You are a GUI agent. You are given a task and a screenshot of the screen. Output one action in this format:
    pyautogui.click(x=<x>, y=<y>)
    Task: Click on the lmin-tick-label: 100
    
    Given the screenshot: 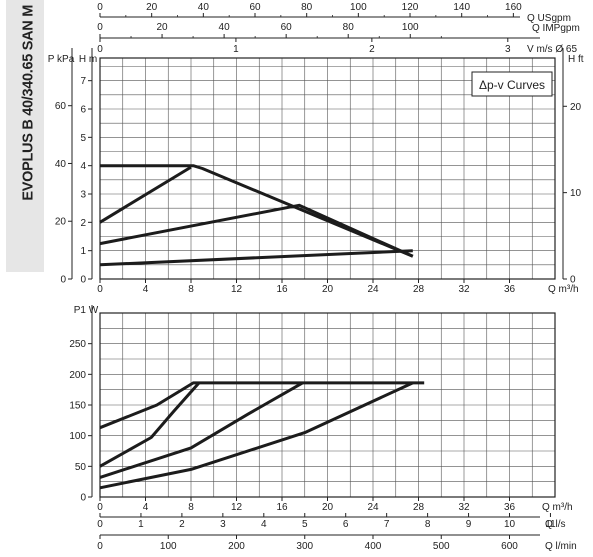 What is the action you would take?
    pyautogui.click(x=168, y=546)
    